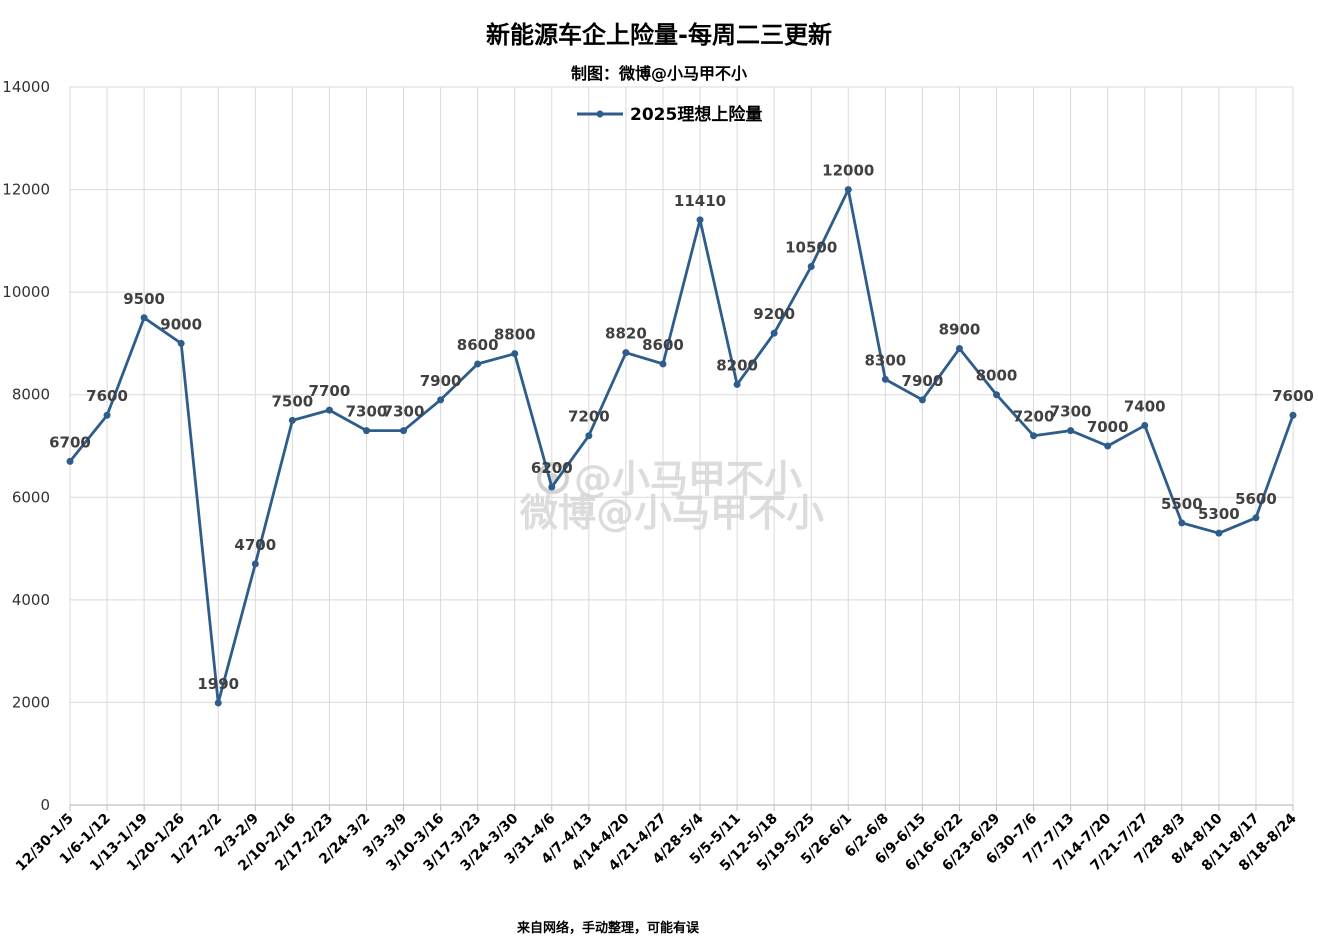  Describe the element at coordinates (1108, 427) in the screenshot. I see `data-label: 7000` at that location.